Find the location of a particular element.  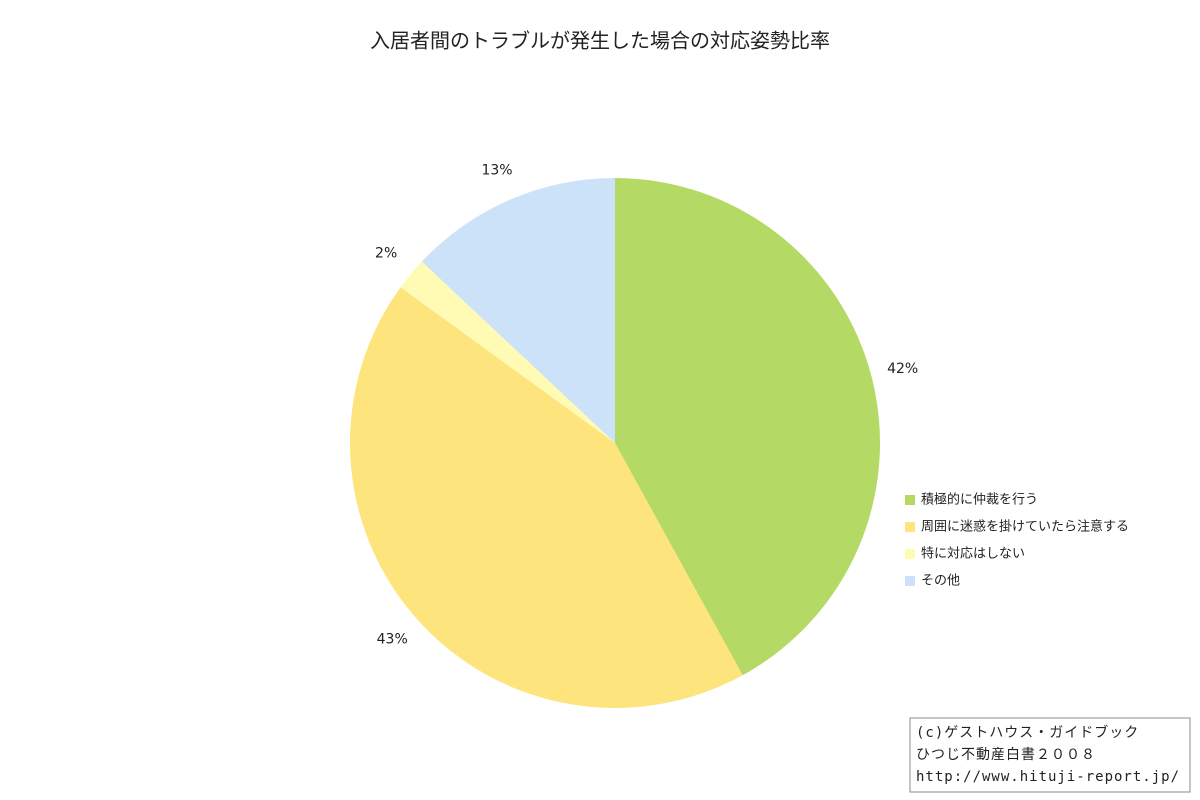

credit-line: ひつじ不動産白書２００８ is located at coordinates (1006, 755).